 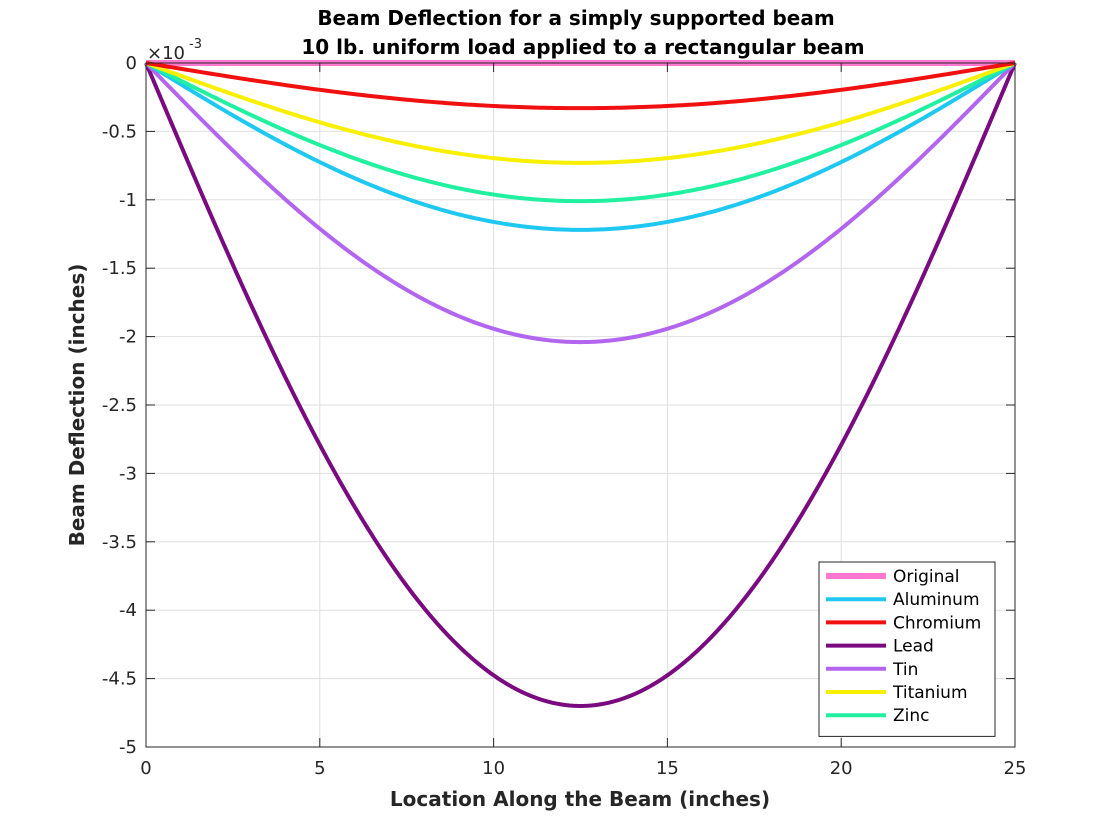 What do you see at coordinates (319, 768) in the screenshot?
I see `x-tick-label: 5` at bounding box center [319, 768].